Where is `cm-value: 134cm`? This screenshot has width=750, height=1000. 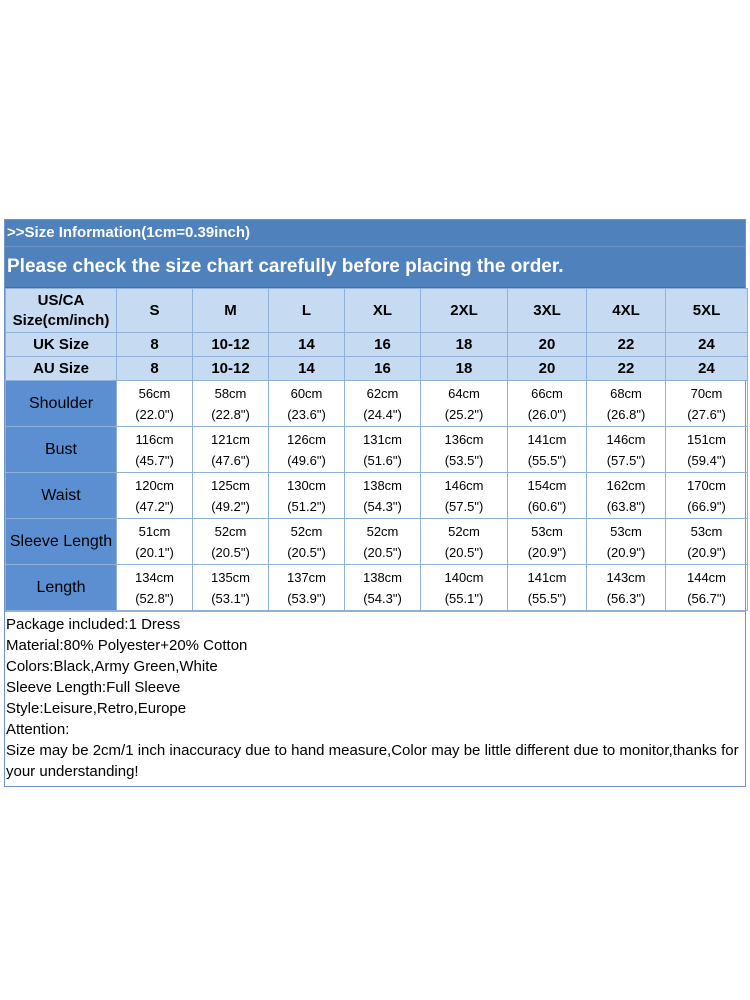 cm-value: 134cm is located at coordinates (154, 577).